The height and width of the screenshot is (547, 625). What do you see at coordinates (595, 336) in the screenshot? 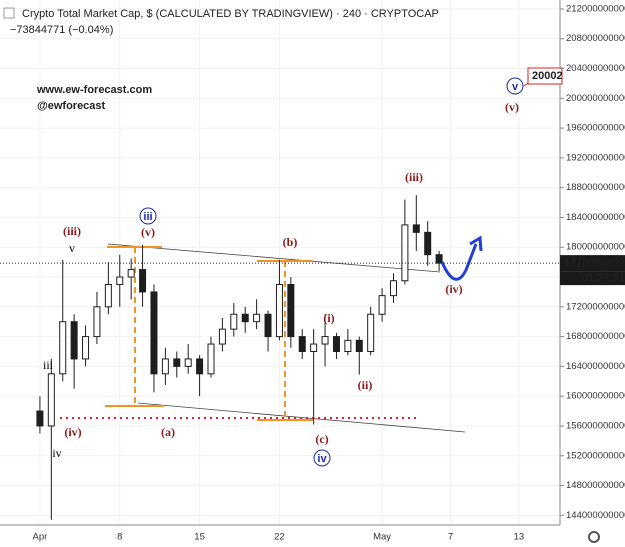
I see `y-tick-label: 168000000000` at bounding box center [595, 336].